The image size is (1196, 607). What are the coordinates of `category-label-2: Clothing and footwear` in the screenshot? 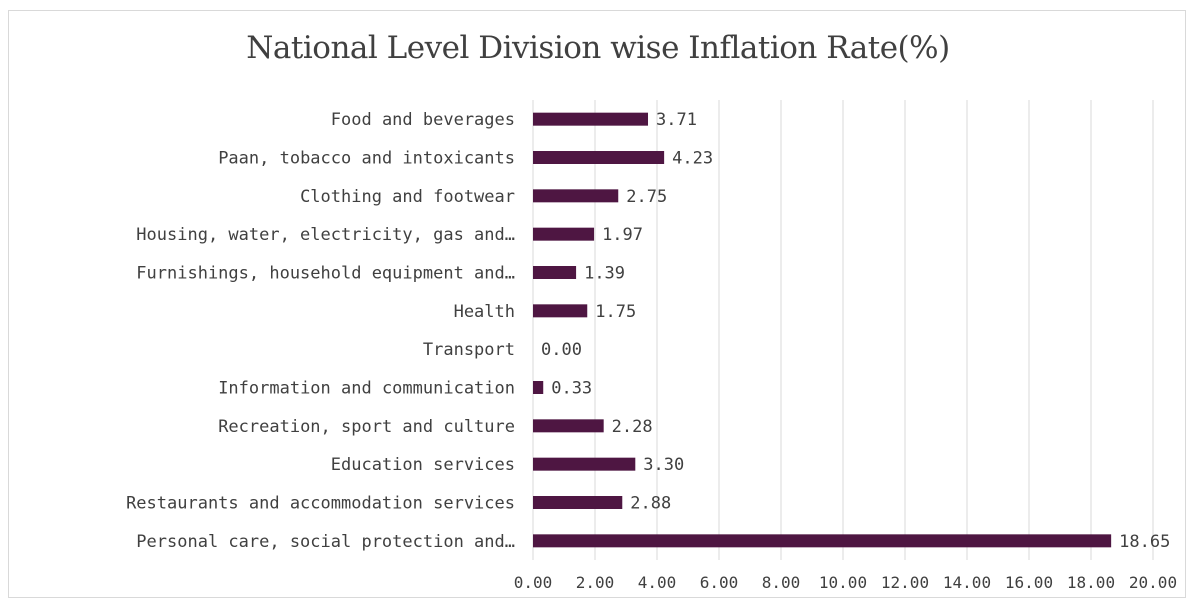 It's located at (407, 197).